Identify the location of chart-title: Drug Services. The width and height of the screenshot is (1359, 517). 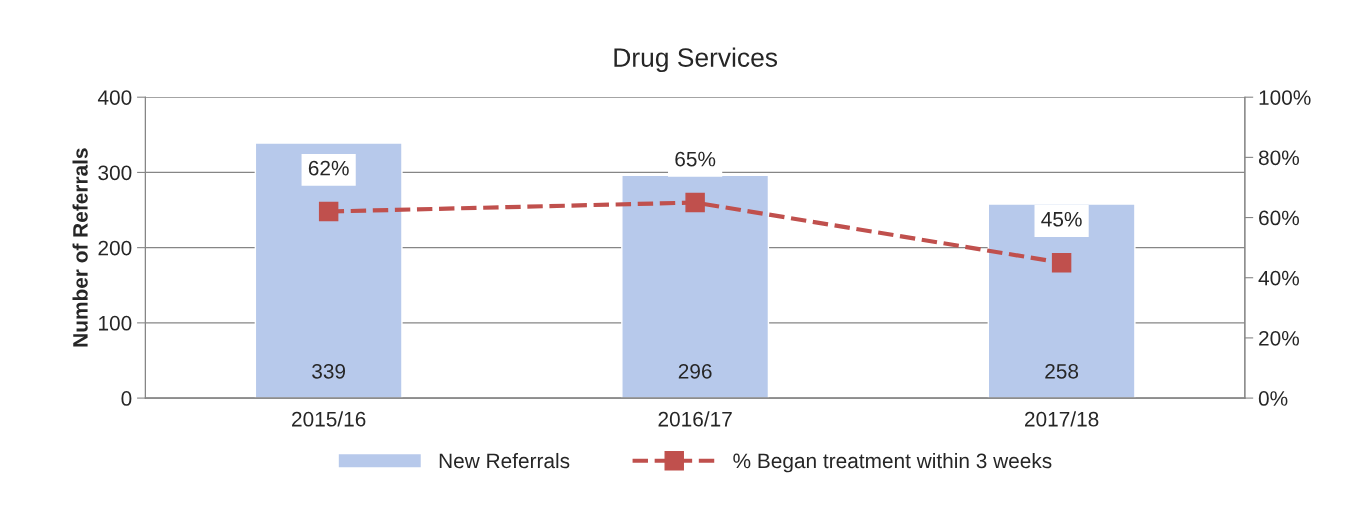
(696, 60).